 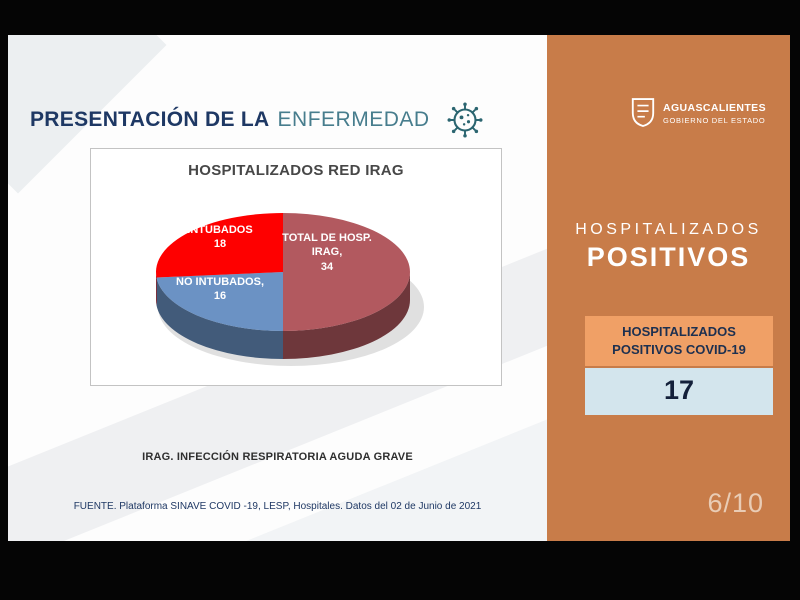 I want to click on pie-label-value: 34, so click(x=327, y=266).